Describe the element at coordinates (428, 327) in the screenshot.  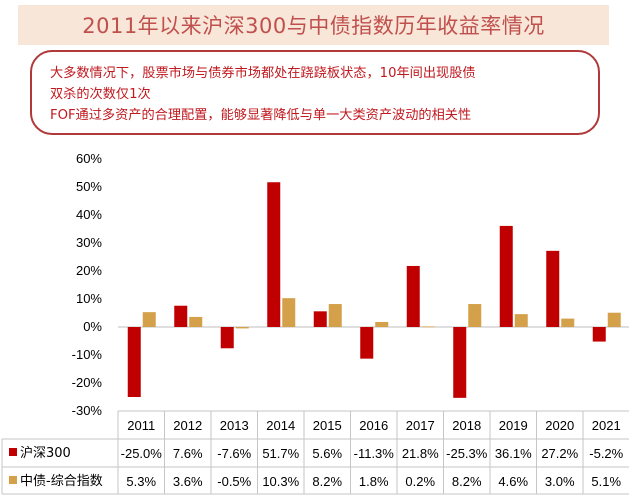
I see `bar-bond-2017` at that location.